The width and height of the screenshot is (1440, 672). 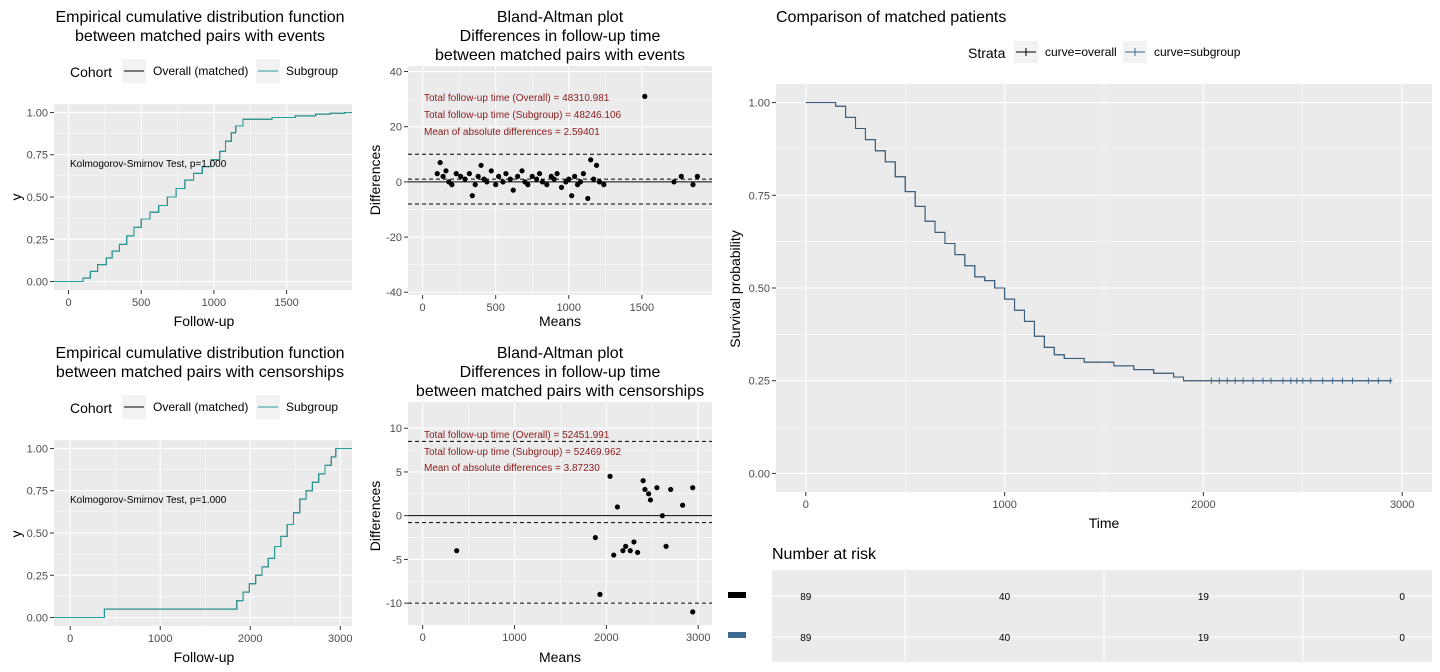 What do you see at coordinates (1004, 505) in the screenshot?
I see `km-x-tick-label: 1000` at bounding box center [1004, 505].